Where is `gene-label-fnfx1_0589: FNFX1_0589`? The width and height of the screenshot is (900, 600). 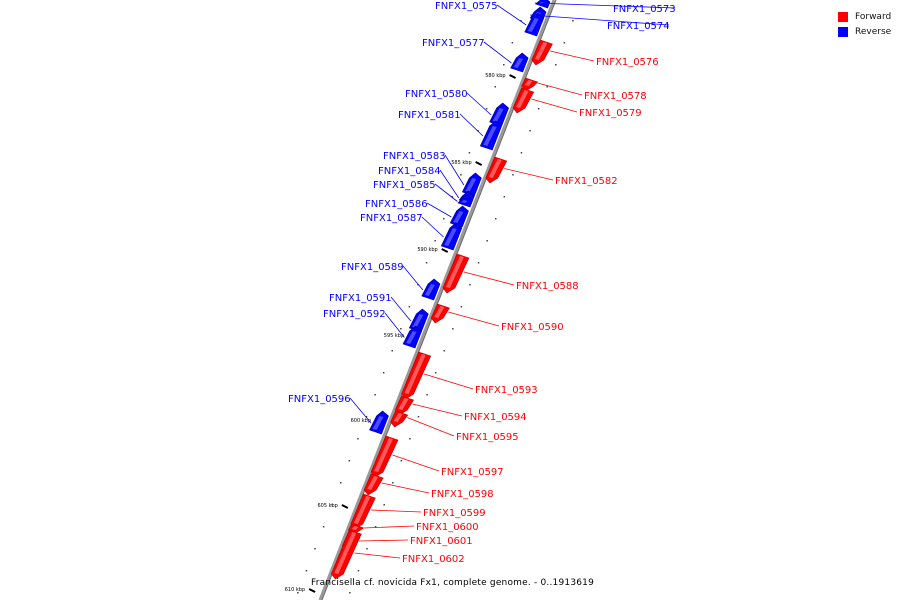 gene-label-fnfx1_0589: FNFX1_0589 is located at coordinates (372, 267).